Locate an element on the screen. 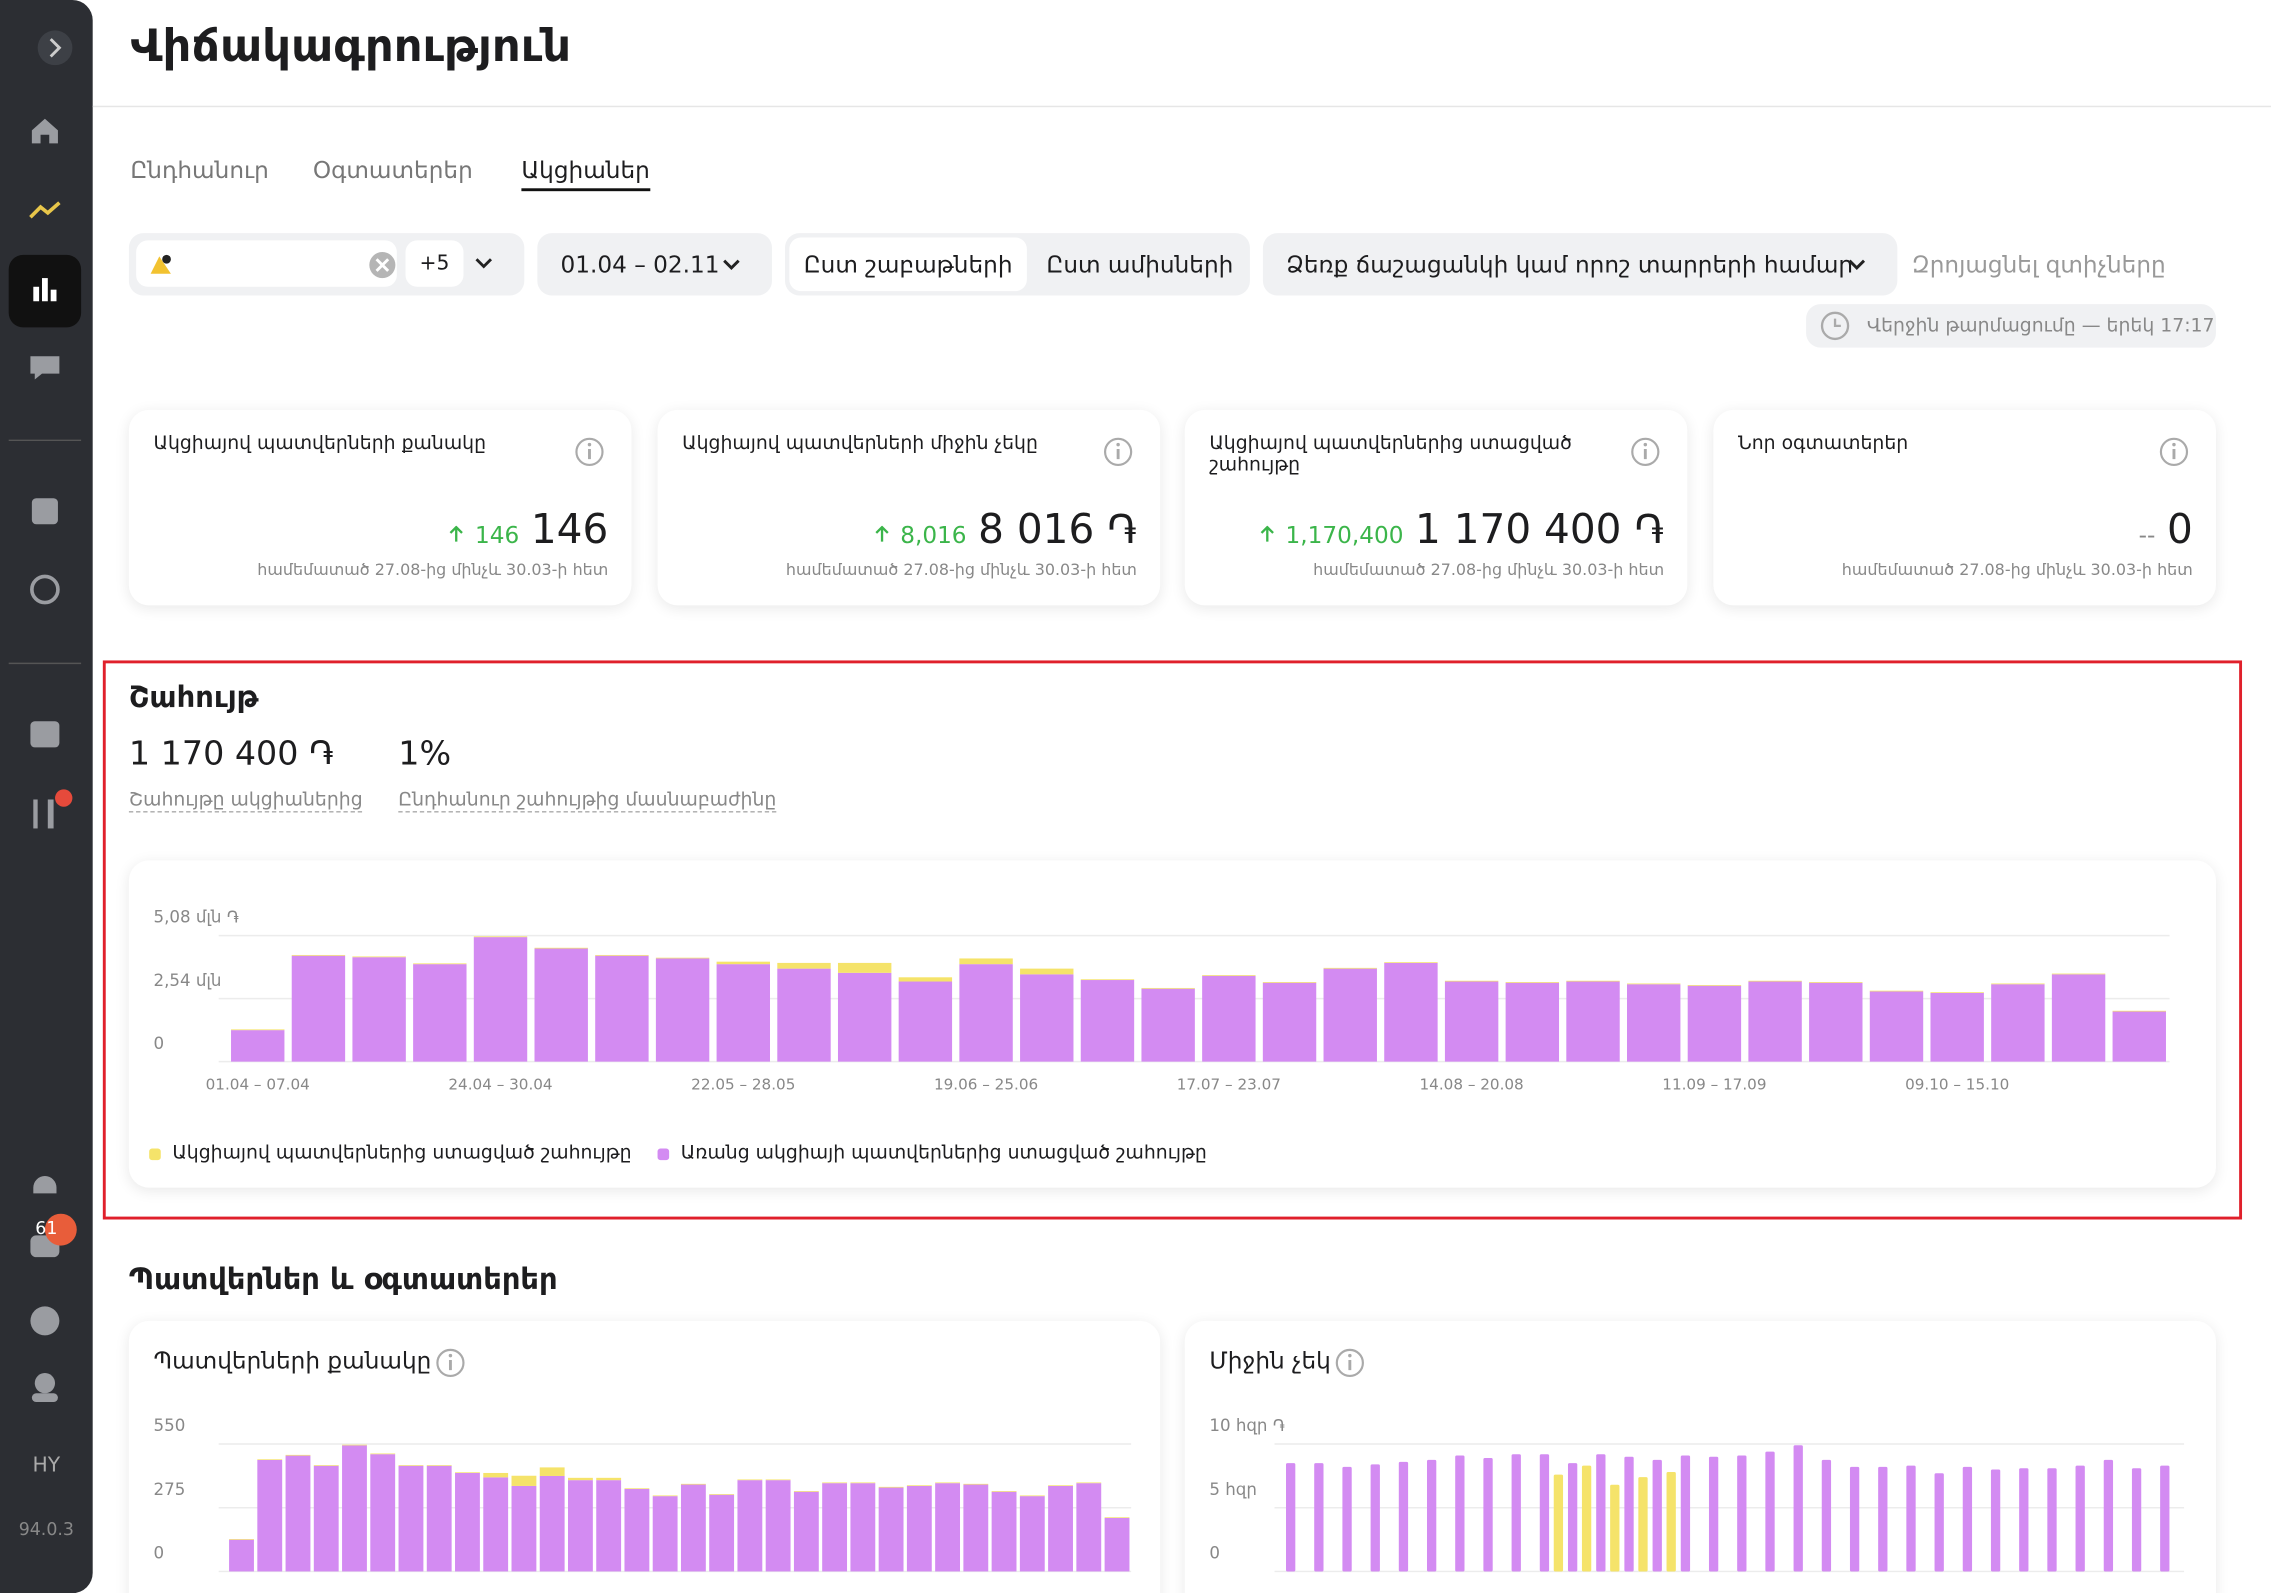  reset-filters: Զրոյացնել զտիչները is located at coordinates (2038, 264).